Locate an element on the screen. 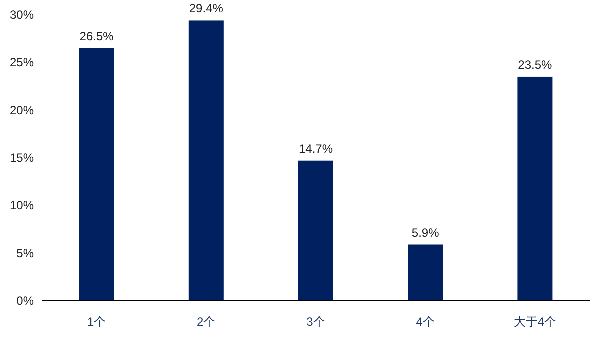 The image size is (604, 340). x-tick-label: 4个 is located at coordinates (425, 322).